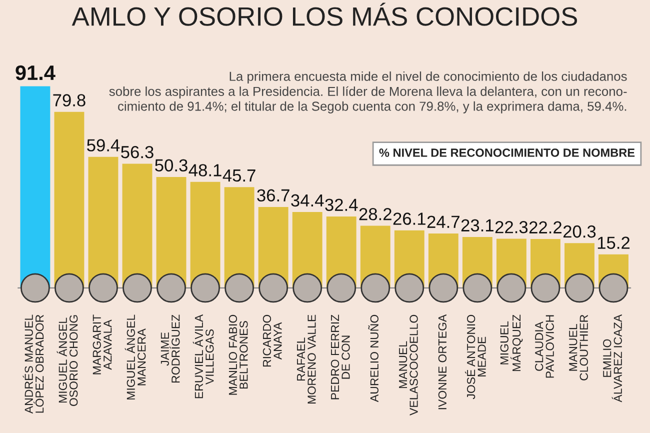  I want to click on data-label: 26.1, so click(409, 218).